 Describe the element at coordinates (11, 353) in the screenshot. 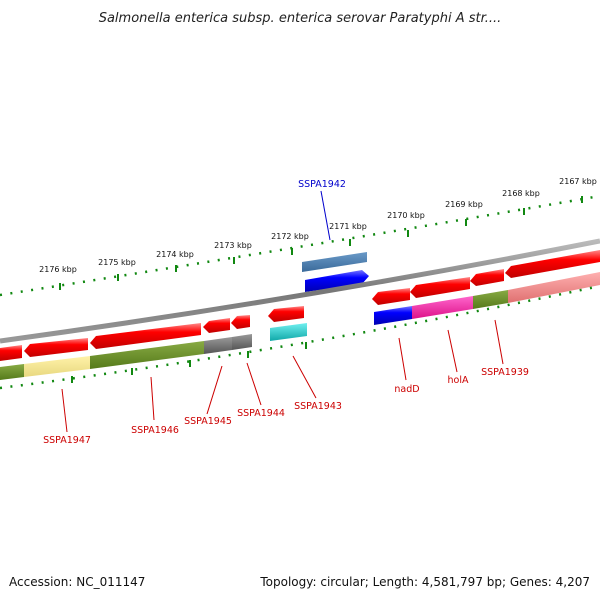

I see `reverse-gene-partial-left` at that location.